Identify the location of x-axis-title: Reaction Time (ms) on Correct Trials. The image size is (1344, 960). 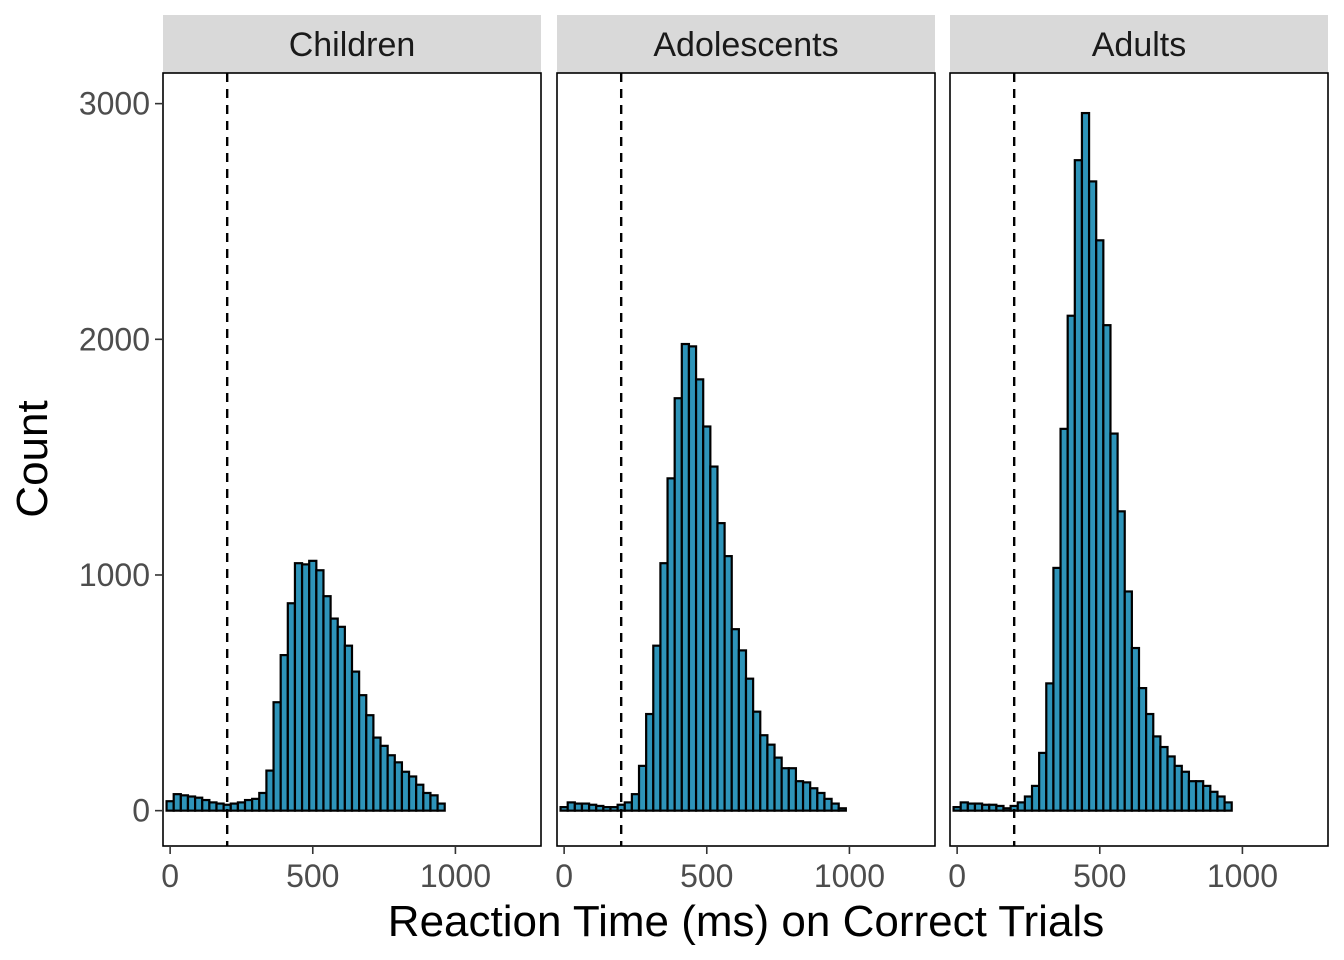
(746, 921).